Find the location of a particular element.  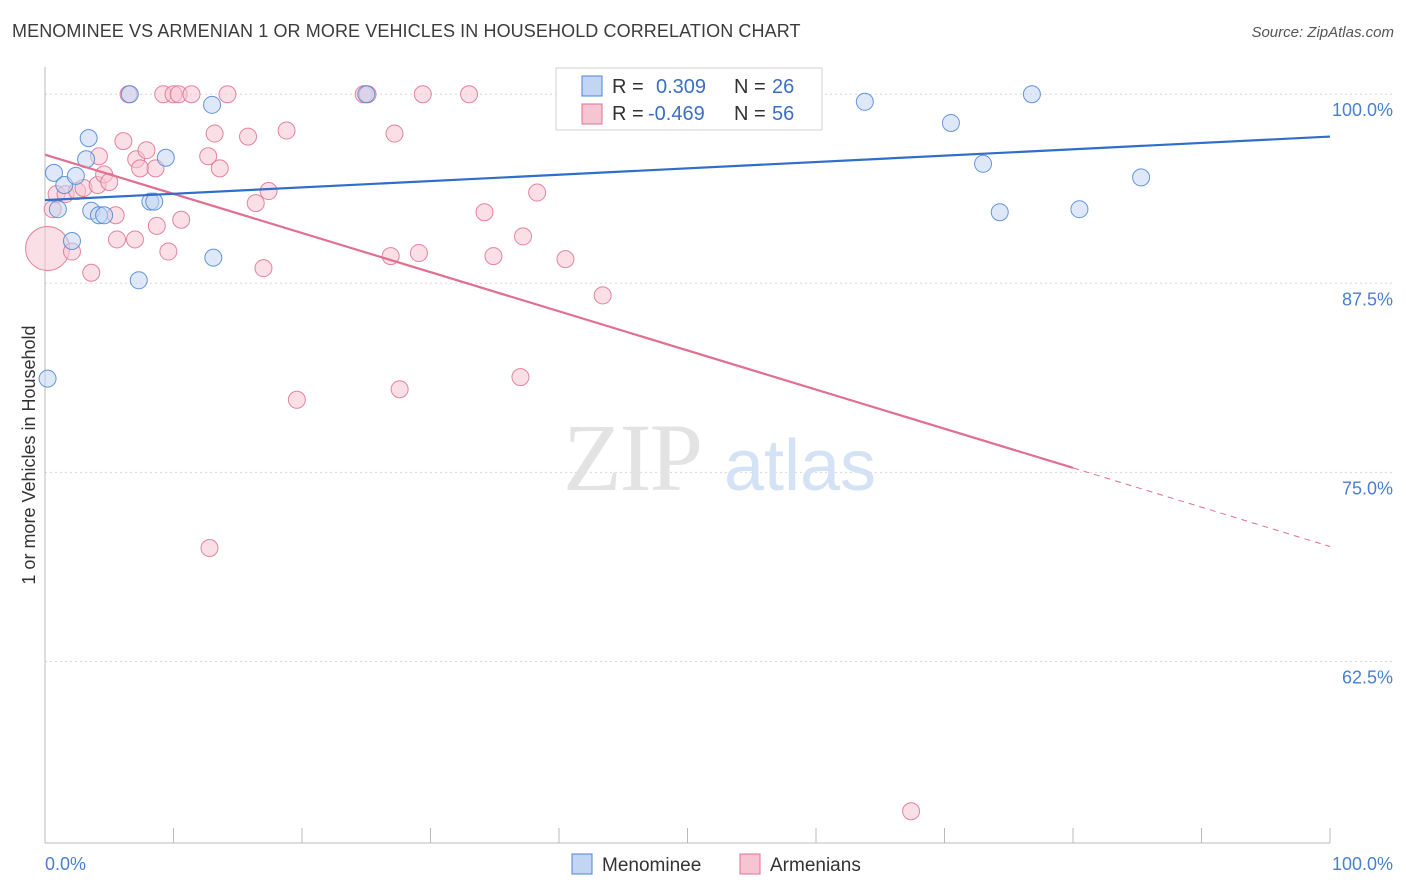

bottom-legend-swatch-menominee is located at coordinates (582, 864).